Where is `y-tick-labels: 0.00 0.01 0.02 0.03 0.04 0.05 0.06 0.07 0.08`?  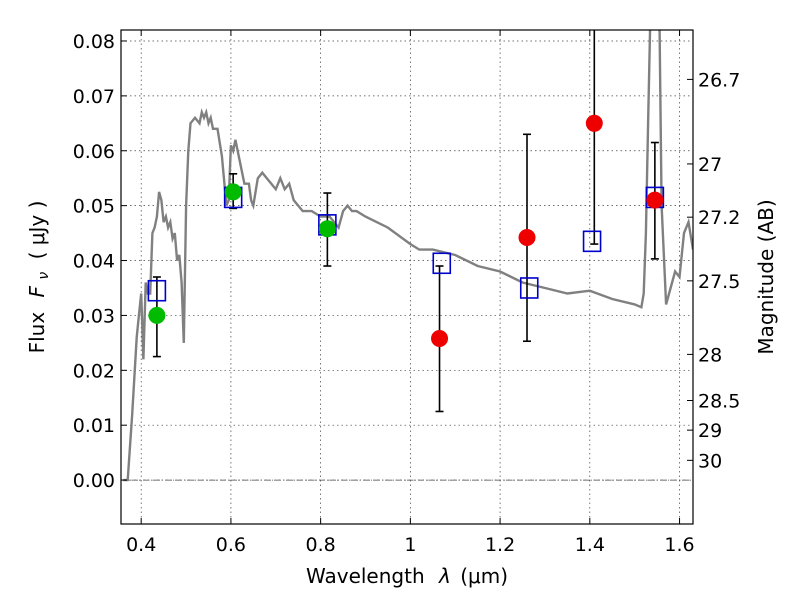
y-tick-labels: 0.00 0.01 0.02 0.03 0.04 0.05 0.06 0.07 0.08 is located at coordinates (94, 261).